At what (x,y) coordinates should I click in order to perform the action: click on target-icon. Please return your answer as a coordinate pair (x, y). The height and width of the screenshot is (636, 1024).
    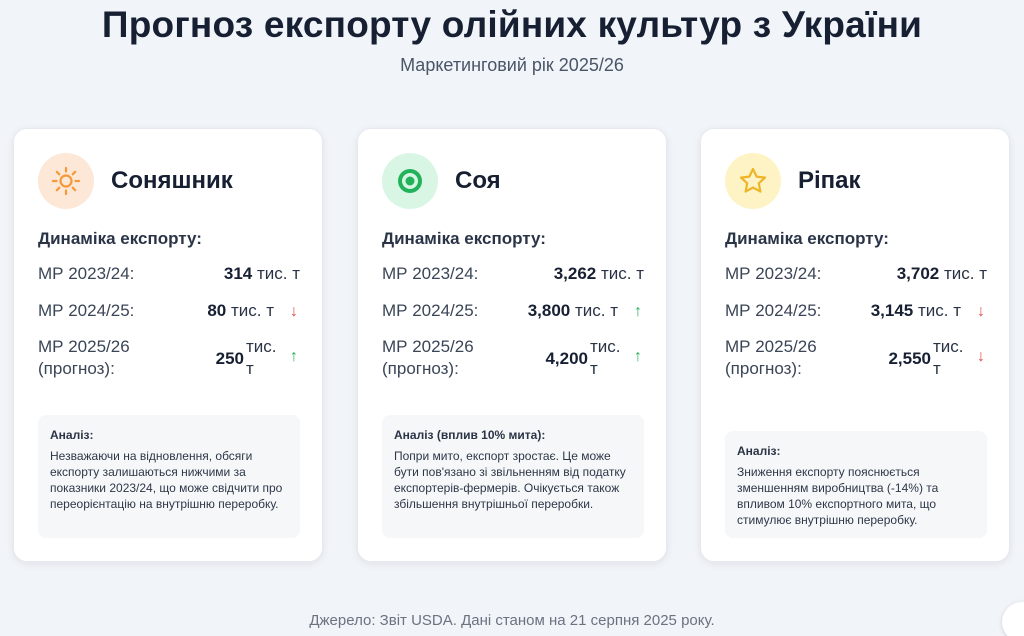
    Looking at the image, I should click on (410, 181).